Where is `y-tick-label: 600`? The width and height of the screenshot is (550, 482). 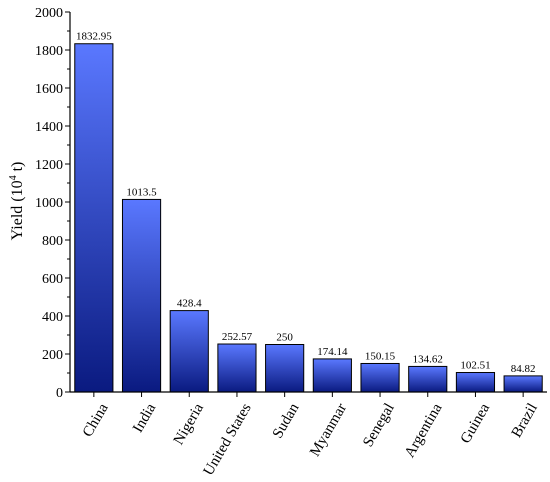 y-tick-label: 600 is located at coordinates (52, 279).